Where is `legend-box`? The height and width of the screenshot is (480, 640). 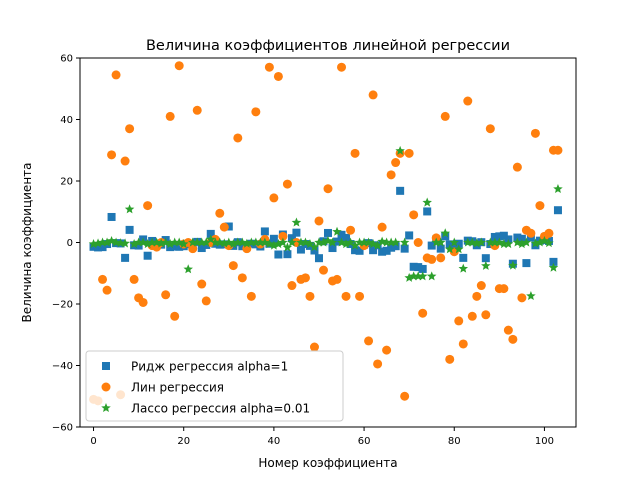 legend-box is located at coordinates (214, 386).